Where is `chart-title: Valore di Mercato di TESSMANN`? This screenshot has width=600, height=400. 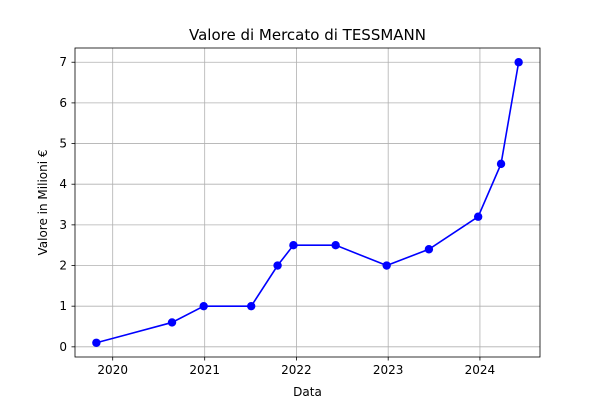
chart-title: Valore di Mercato di TESSMANN is located at coordinates (307, 35).